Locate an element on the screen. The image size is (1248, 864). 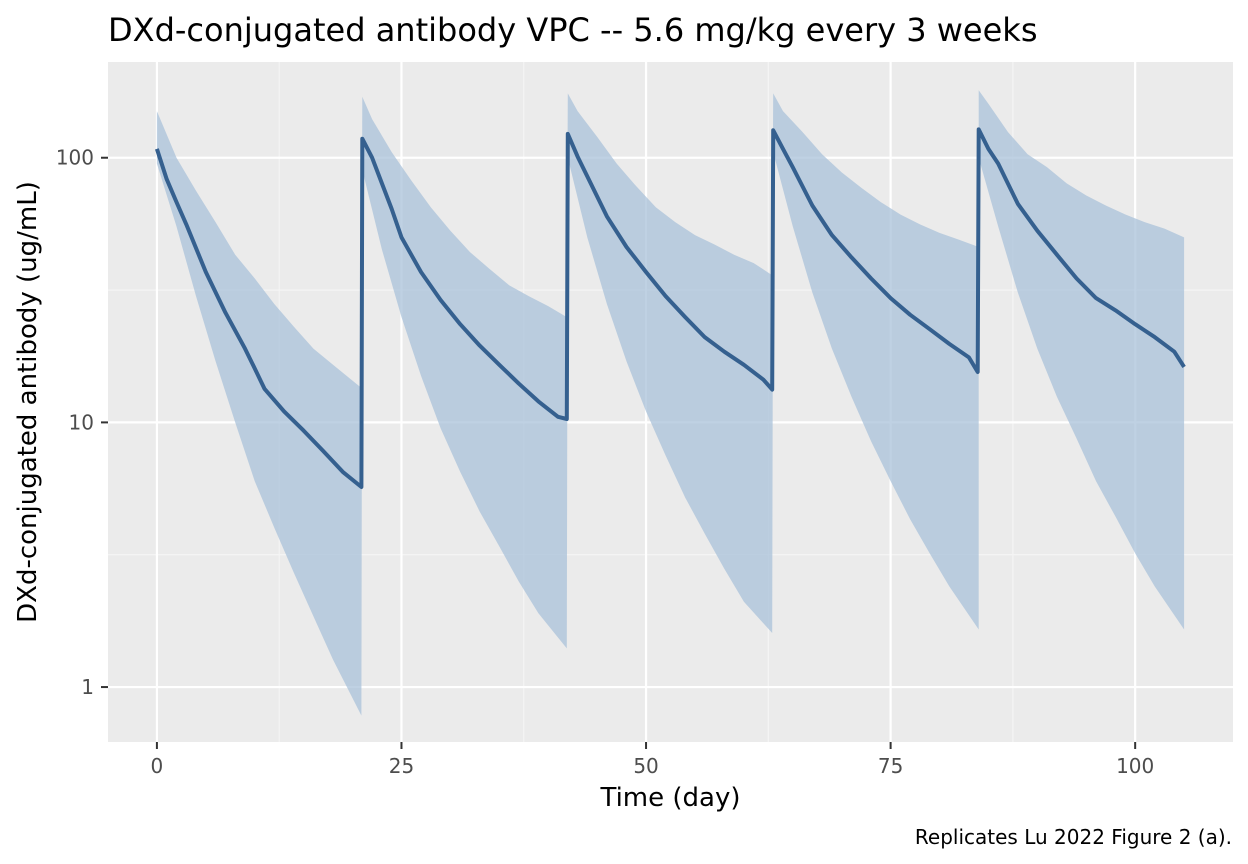
y-tick-label: 1 is located at coordinates (87, 687).